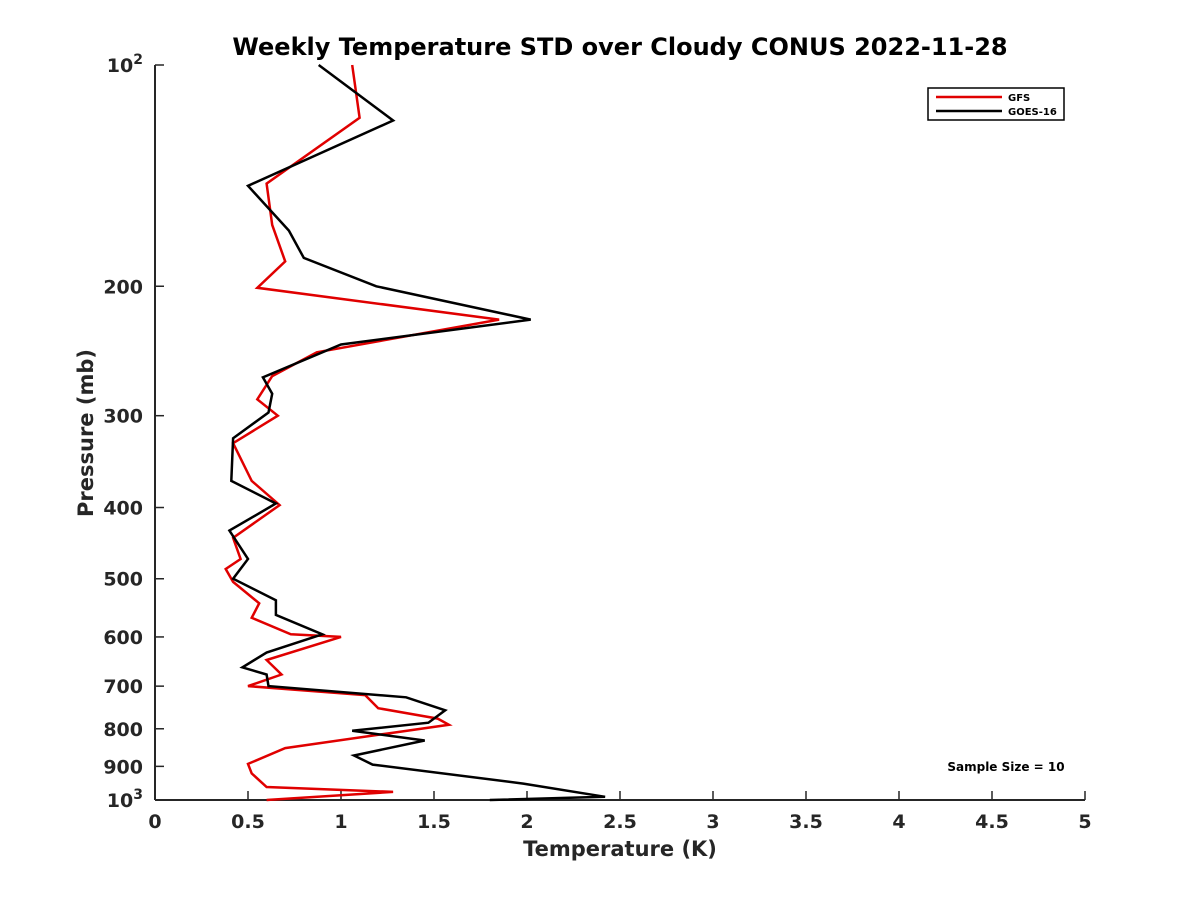 The width and height of the screenshot is (1200, 900). Describe the element at coordinates (123, 638) in the screenshot. I see `y-tick-label: 600` at that location.